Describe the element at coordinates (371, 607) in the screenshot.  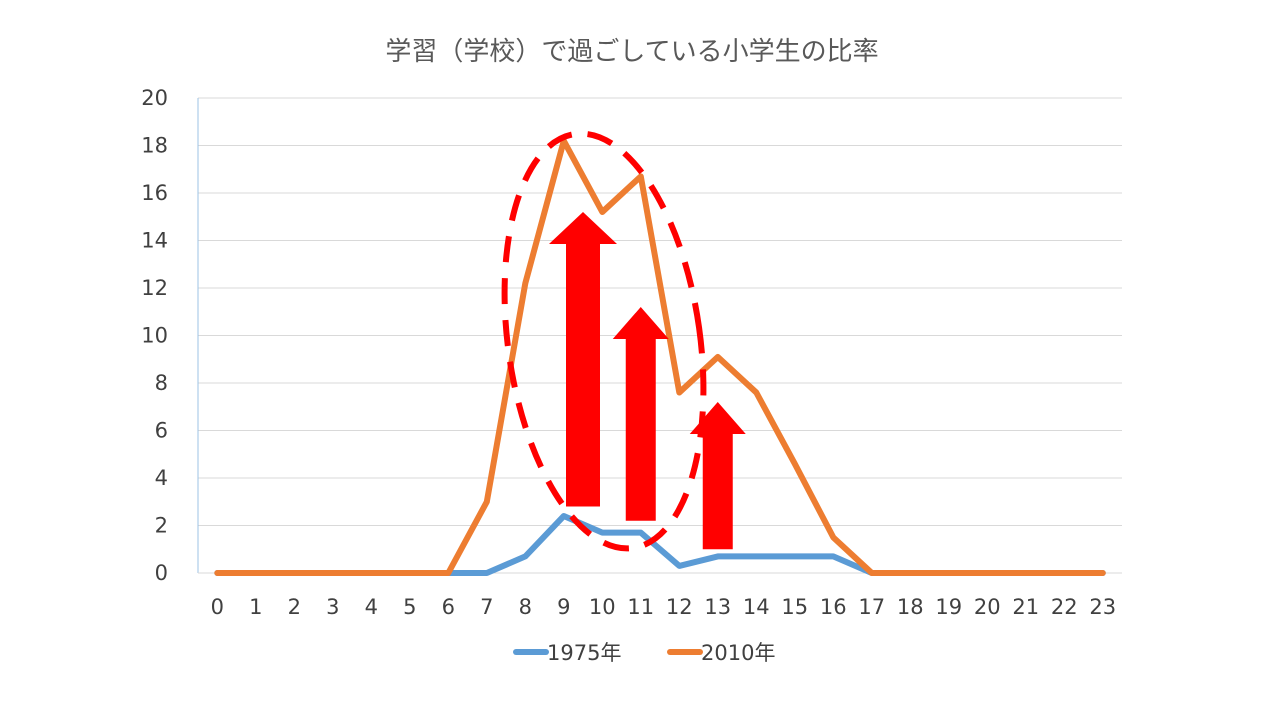
I see `x-tick-label: 4` at that location.